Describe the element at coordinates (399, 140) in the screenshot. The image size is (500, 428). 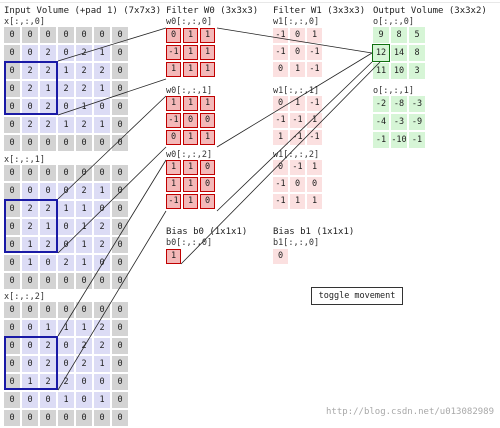
I see `output-1-cell: -10` at that location.